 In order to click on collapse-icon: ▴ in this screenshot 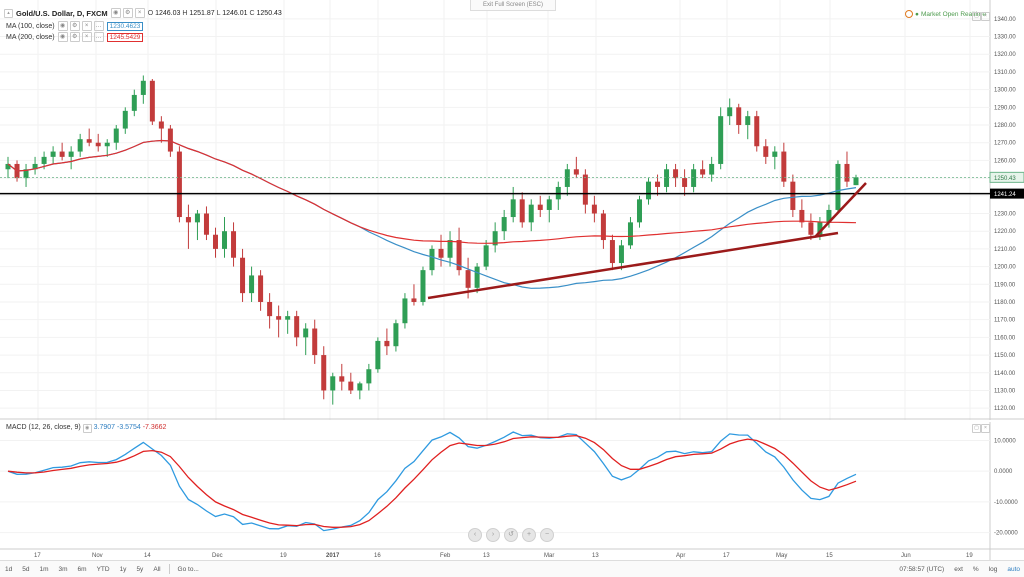, I will do `click(8, 13)`.